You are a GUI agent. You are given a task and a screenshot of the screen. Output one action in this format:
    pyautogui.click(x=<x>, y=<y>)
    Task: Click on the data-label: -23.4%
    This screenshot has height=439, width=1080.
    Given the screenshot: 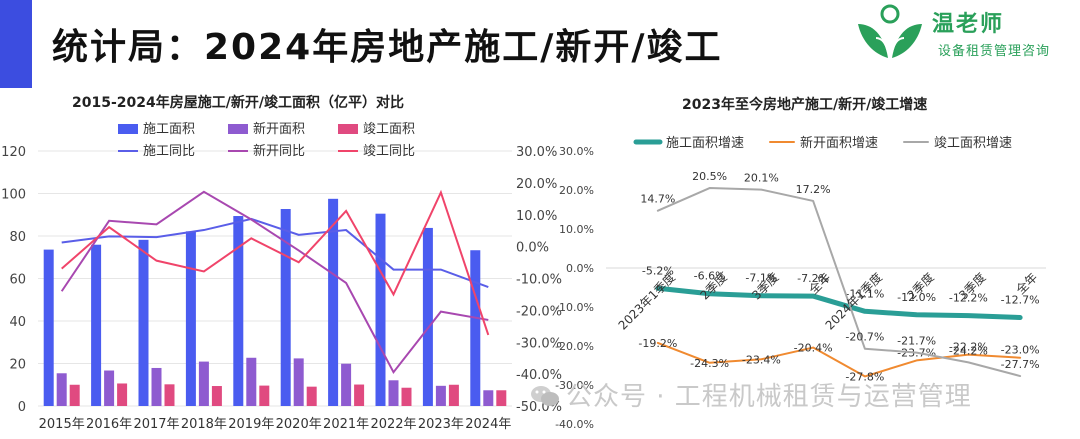 What is the action you would take?
    pyautogui.click(x=761, y=359)
    